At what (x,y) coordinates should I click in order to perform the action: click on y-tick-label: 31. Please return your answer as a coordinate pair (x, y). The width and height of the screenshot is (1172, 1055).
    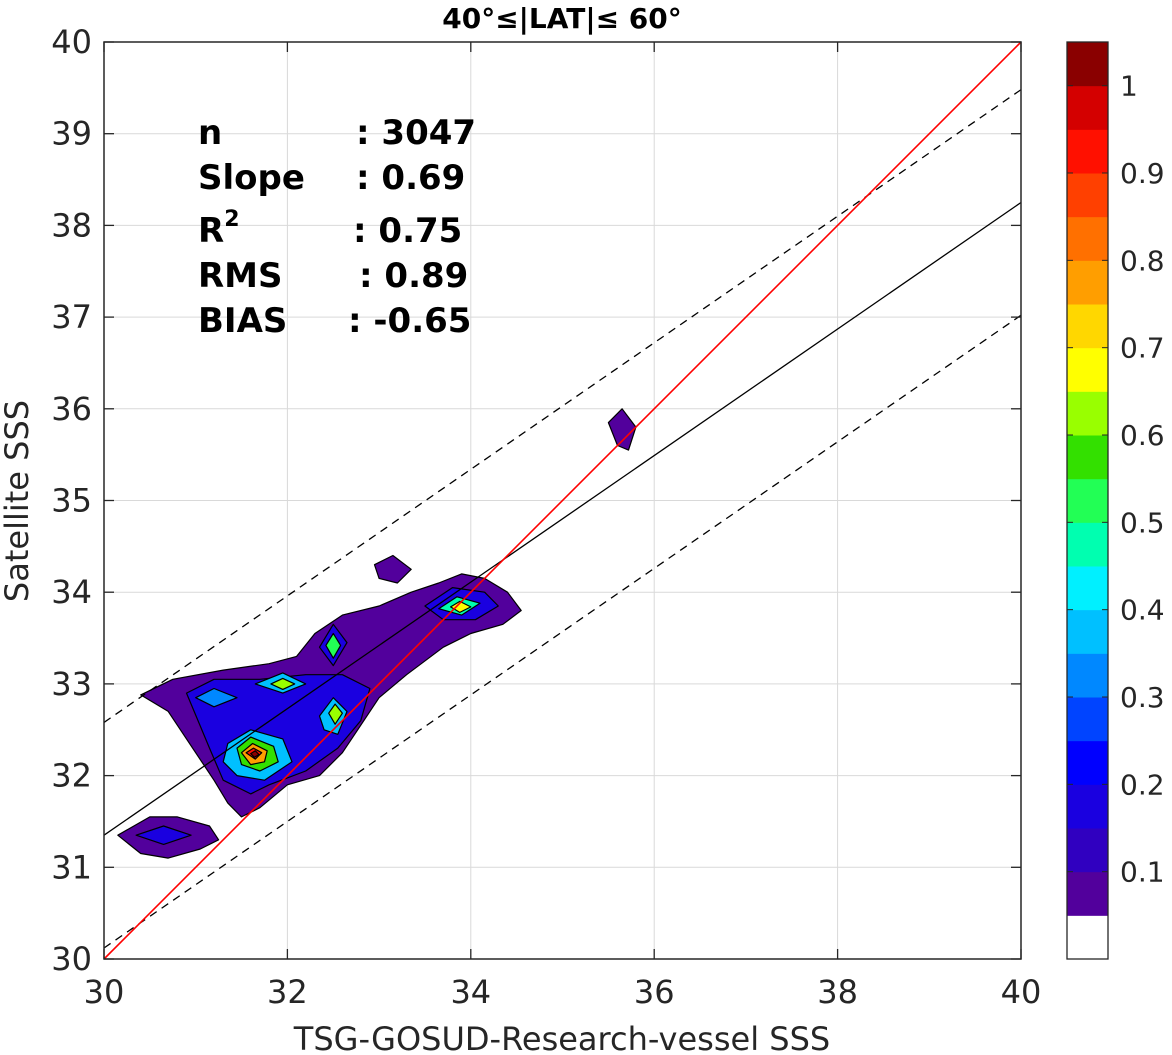
    Looking at the image, I should click on (71, 867).